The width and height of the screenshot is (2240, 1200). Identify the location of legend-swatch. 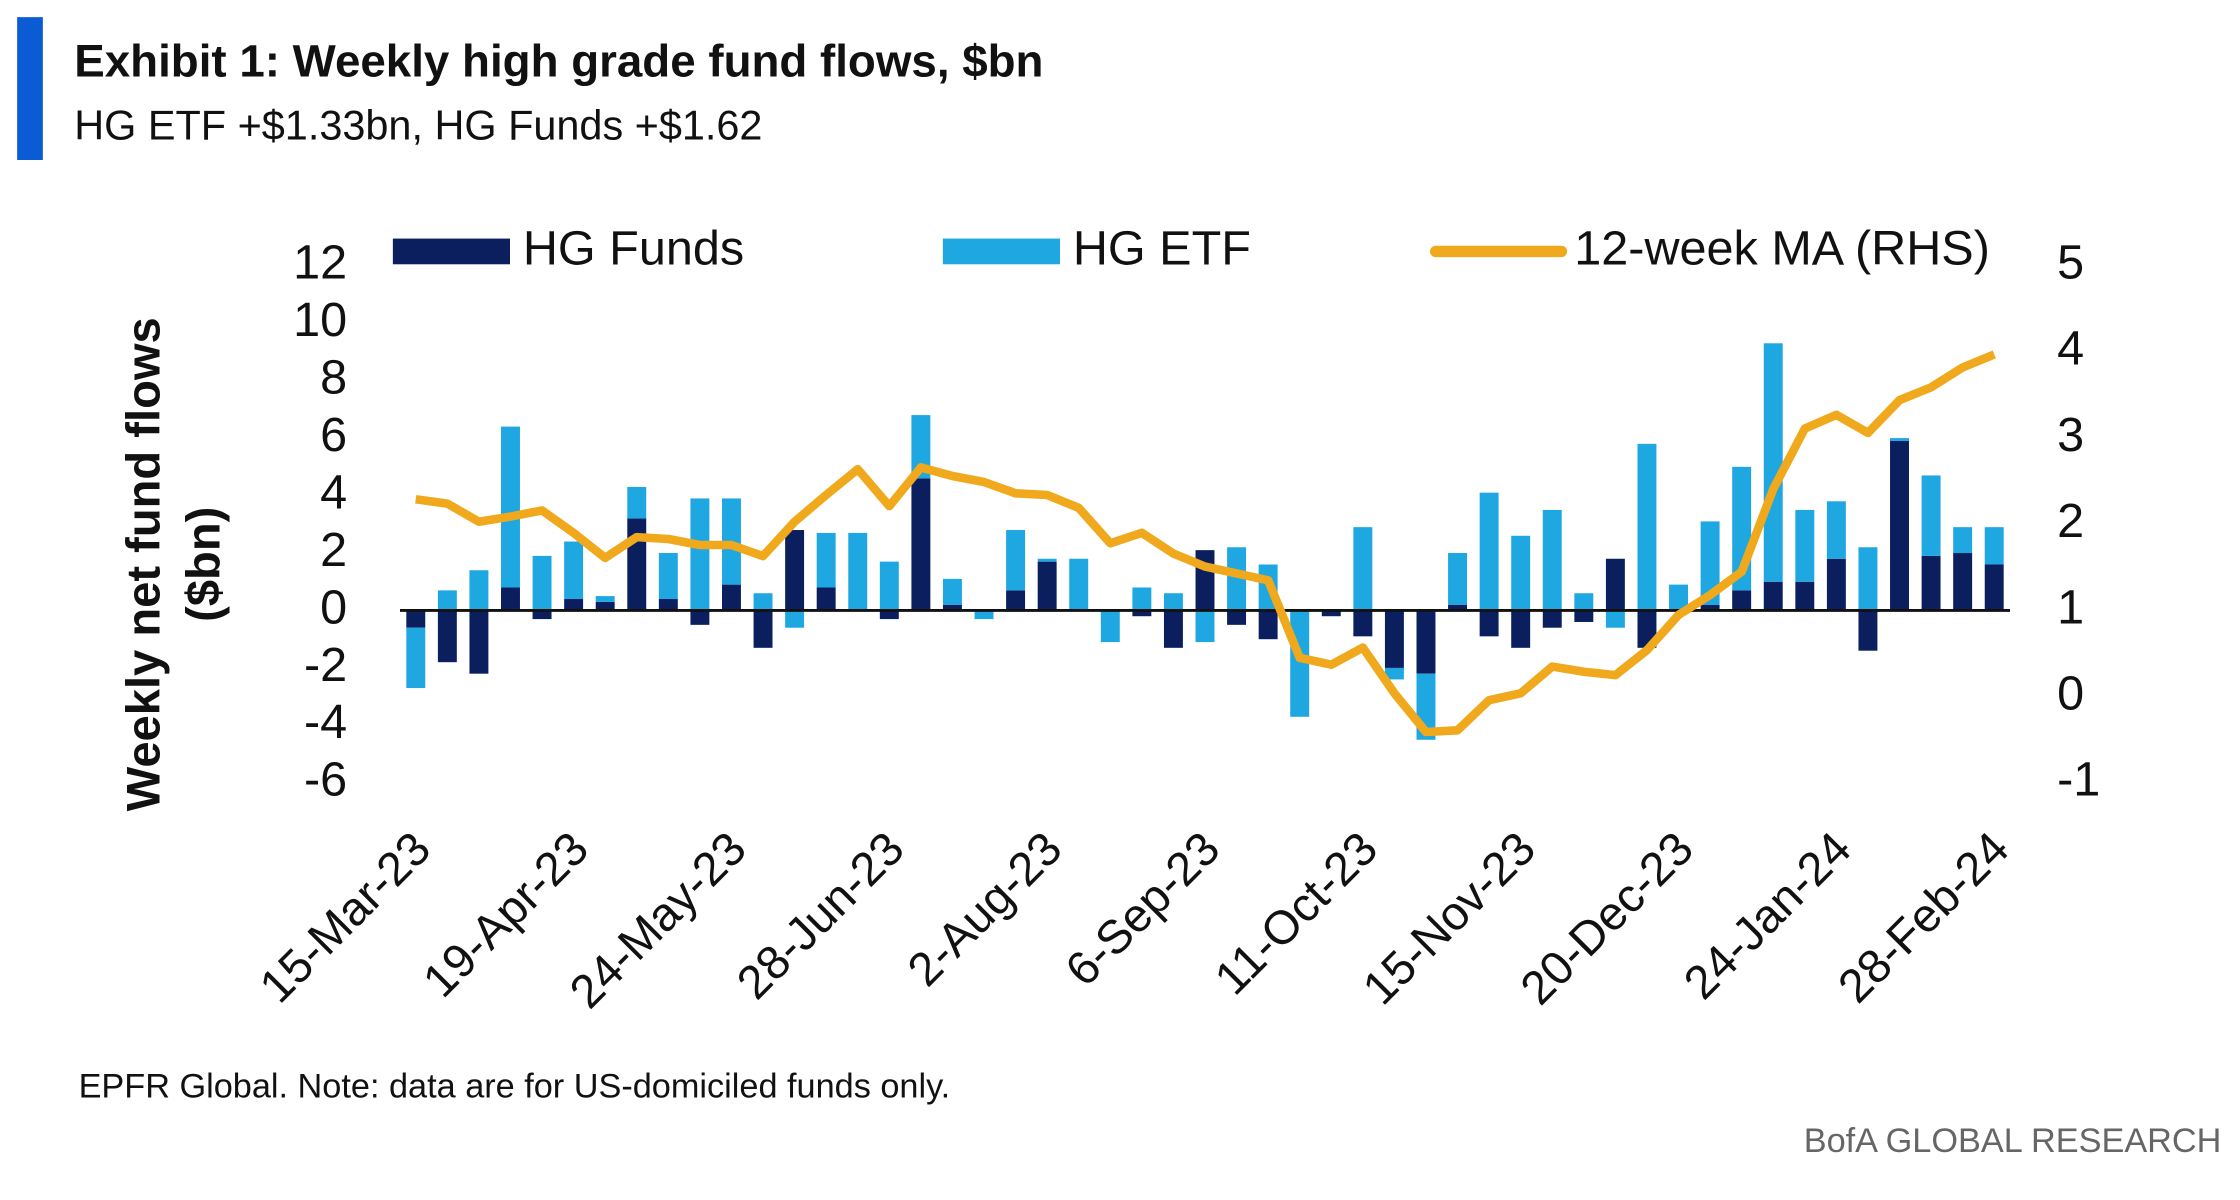
(451, 251).